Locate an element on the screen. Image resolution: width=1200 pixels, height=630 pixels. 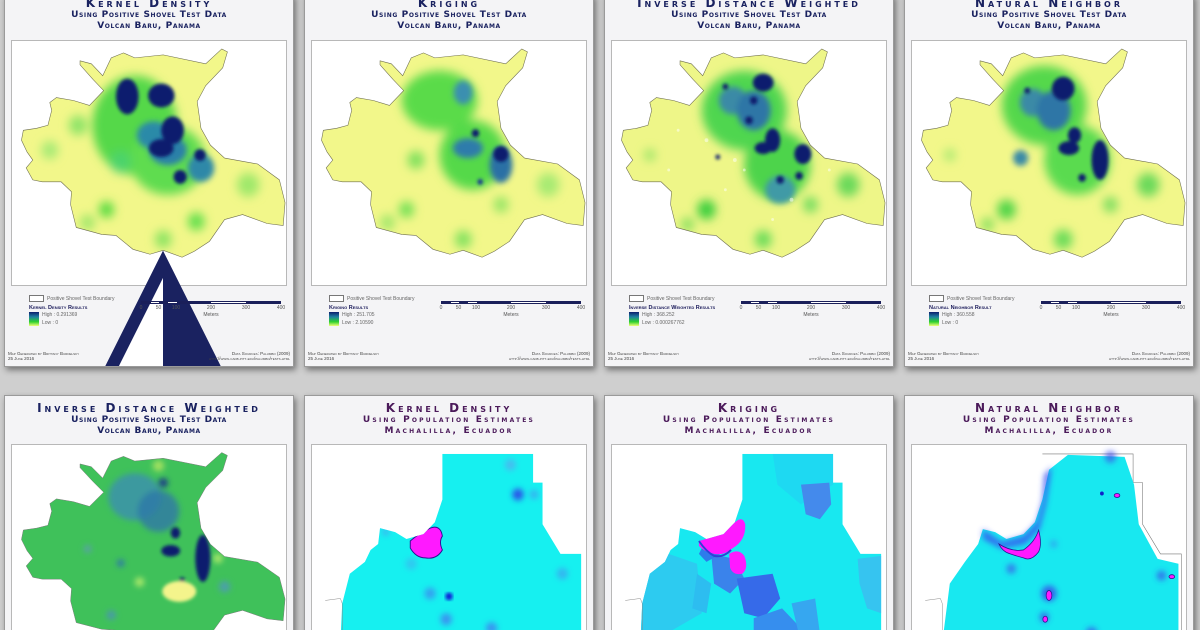
credit-source: Data Sources: Palumbo (2009) is located at coordinates (560, 353).